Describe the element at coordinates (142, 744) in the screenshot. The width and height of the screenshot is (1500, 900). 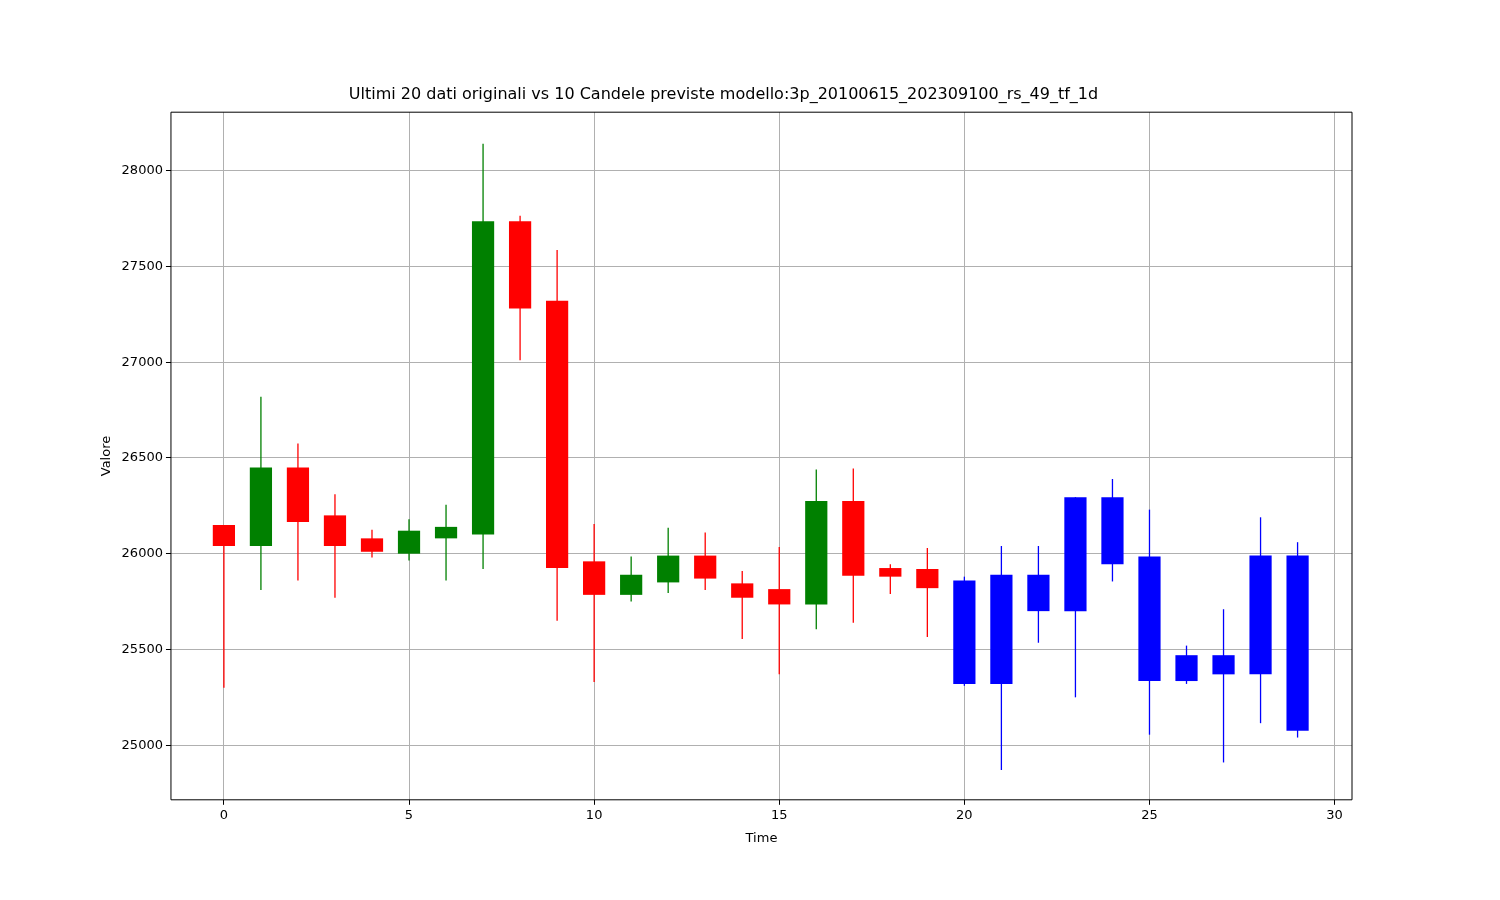
I see `y-tick-label: 25000` at that location.